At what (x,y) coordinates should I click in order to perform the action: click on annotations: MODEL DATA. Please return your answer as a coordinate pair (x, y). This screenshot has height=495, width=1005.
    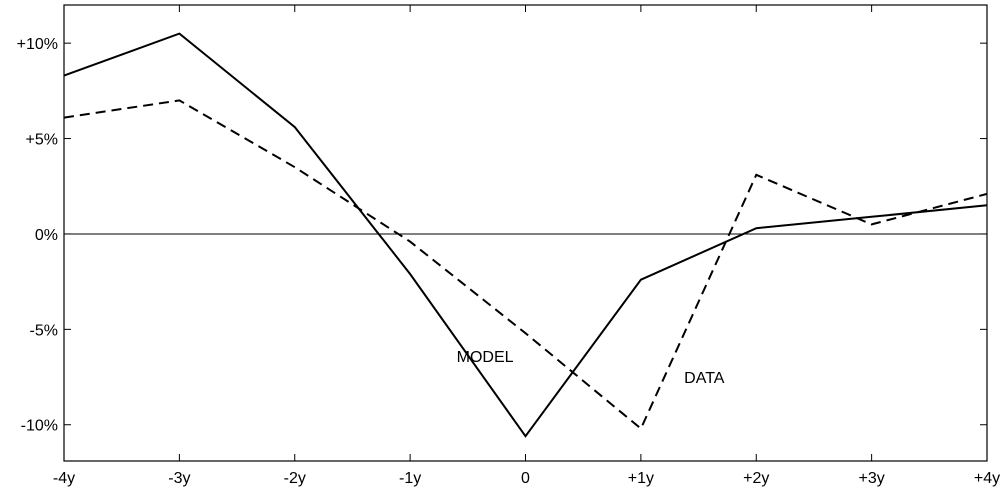
    Looking at the image, I should click on (591, 368).